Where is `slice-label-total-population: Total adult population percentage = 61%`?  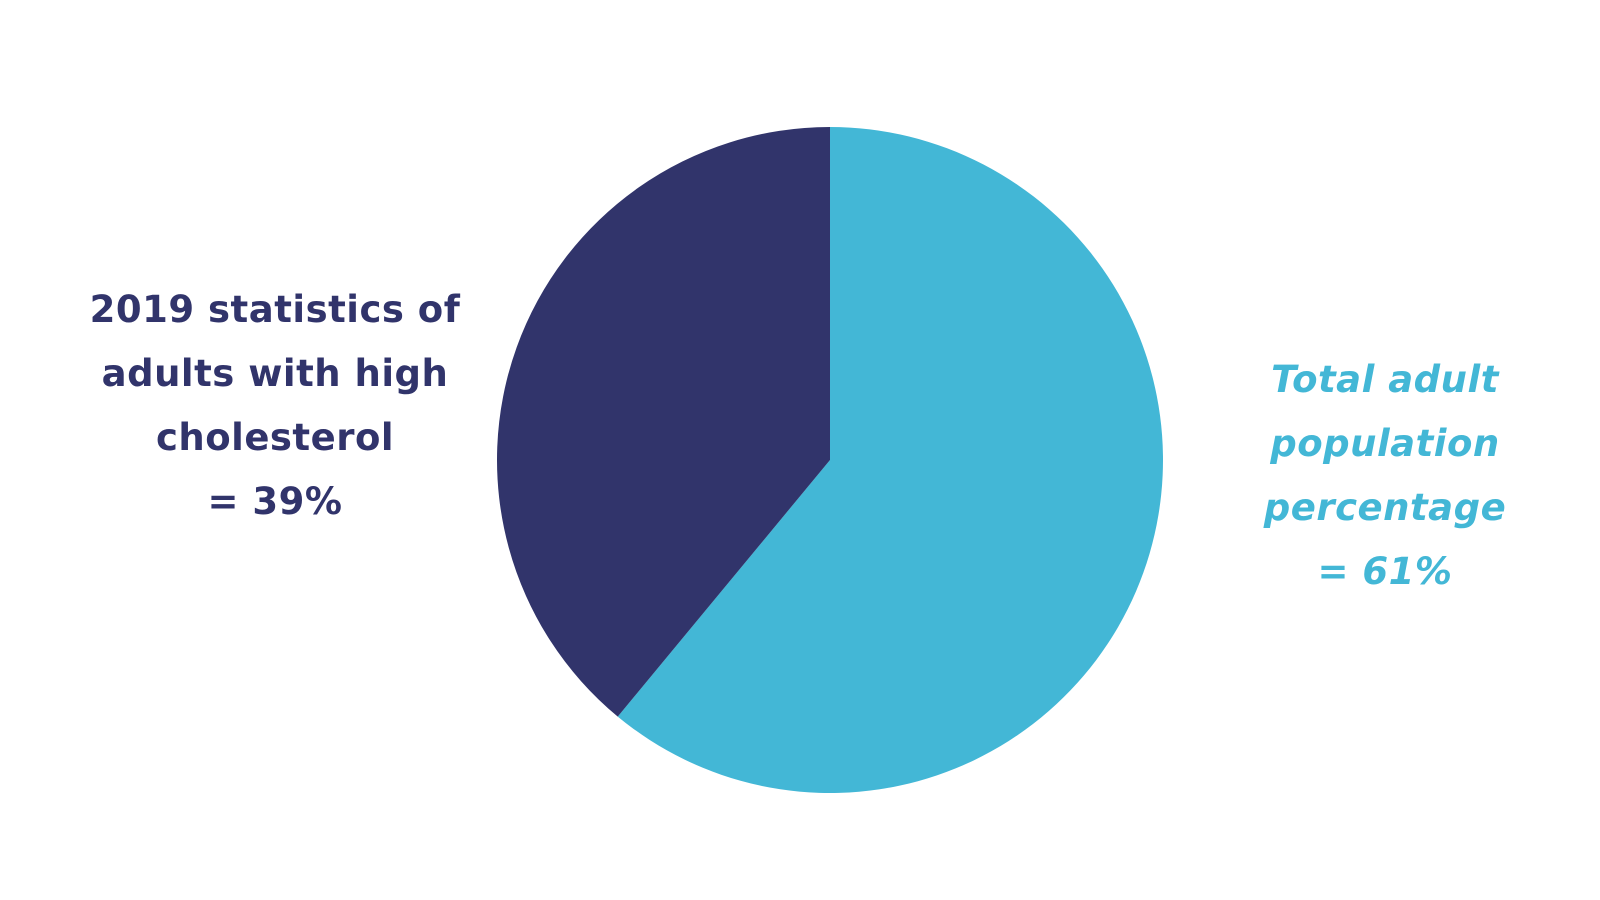
slice-label-total-population: Total adult population percentage = 61% is located at coordinates (1385, 476).